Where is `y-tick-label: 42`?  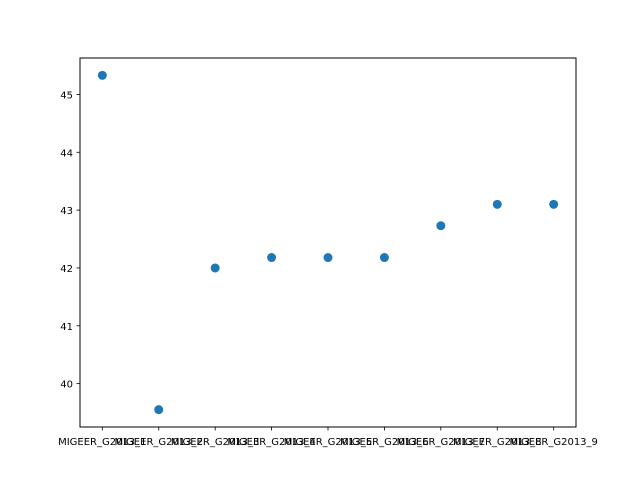
y-tick-label: 42 is located at coordinates (66, 269).